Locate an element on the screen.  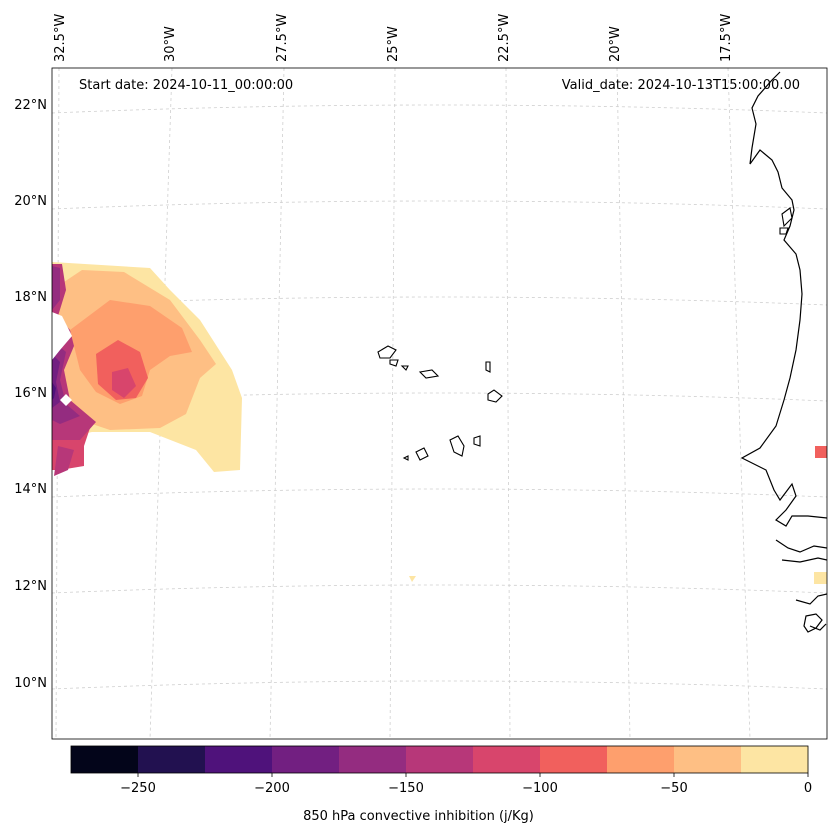
lat-label-12n: 12°N is located at coordinates (30, 586).